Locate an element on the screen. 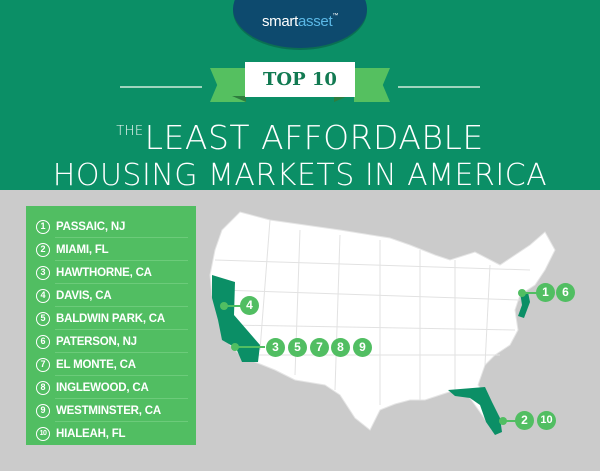 The image size is (600, 471). rank-badge: 3 is located at coordinates (43, 272).